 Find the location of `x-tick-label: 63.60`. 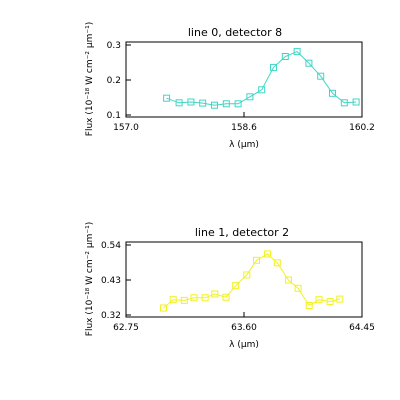

x-tick-label: 63.60 is located at coordinates (244, 328).